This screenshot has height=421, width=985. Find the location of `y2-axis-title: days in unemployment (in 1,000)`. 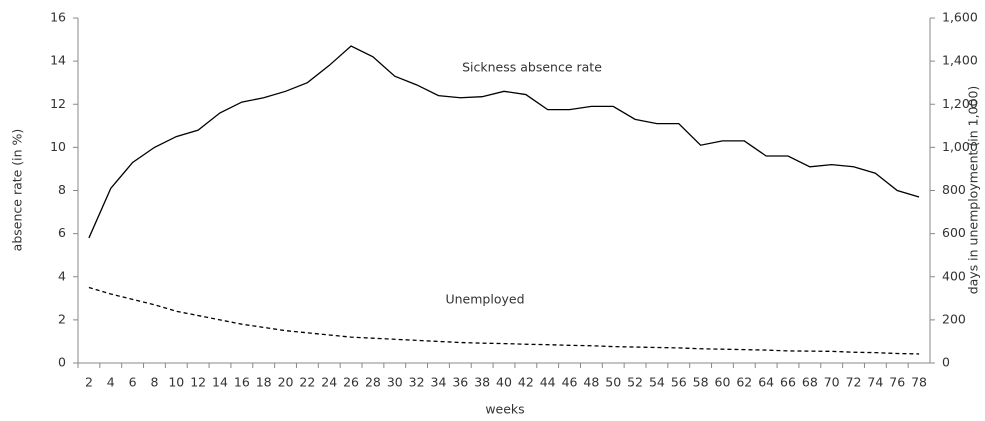

y2-axis-title: days in unemployment (in 1,000) is located at coordinates (973, 190).